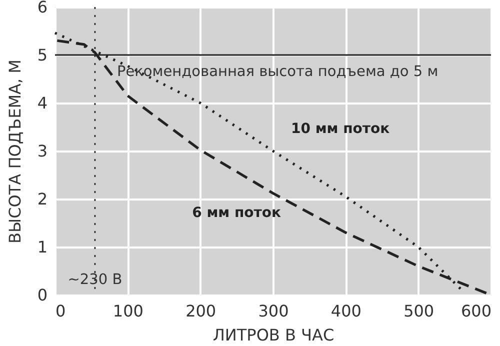 The image size is (500, 346). Describe the element at coordinates (42, 247) in the screenshot. I see `y-tick-label: 1` at that location.